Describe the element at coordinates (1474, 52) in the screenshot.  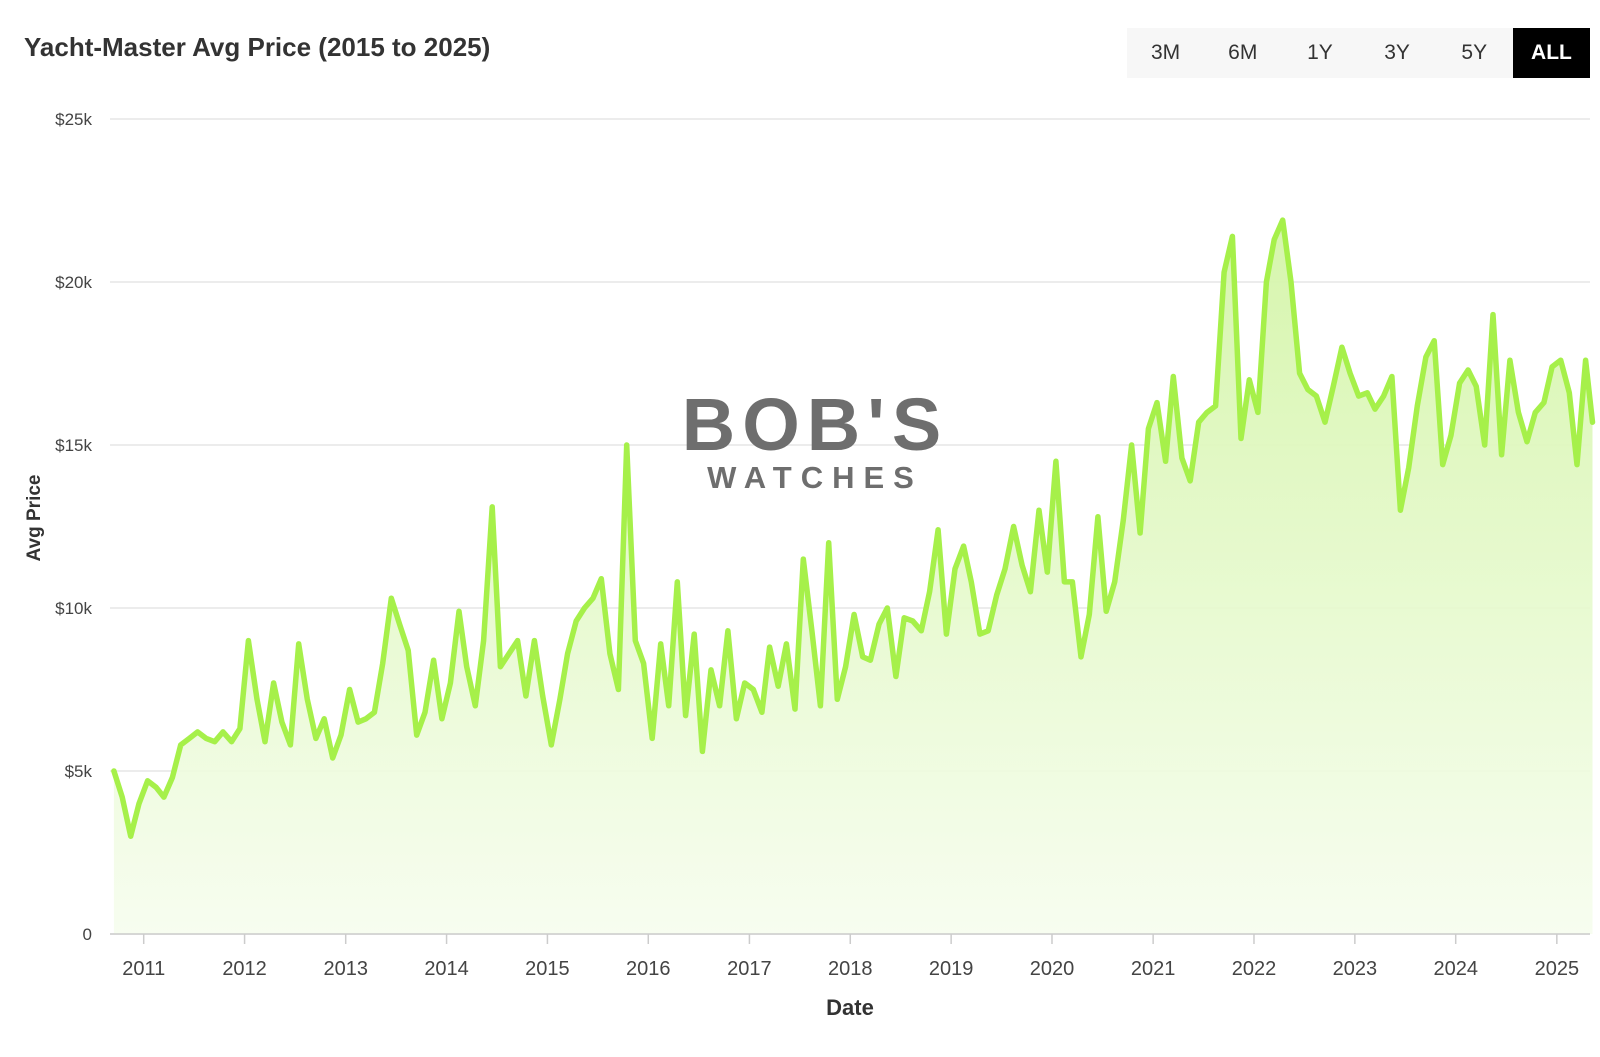
I see `range-button-5y: 5Y` at that location.